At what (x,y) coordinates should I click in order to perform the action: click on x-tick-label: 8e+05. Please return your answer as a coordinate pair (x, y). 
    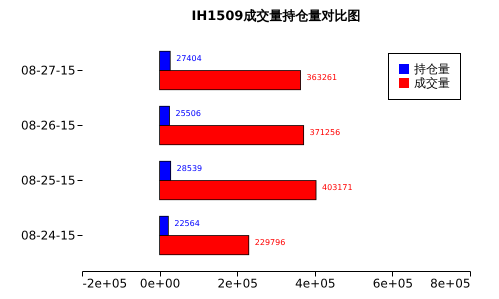
    Looking at the image, I should click on (450, 283).